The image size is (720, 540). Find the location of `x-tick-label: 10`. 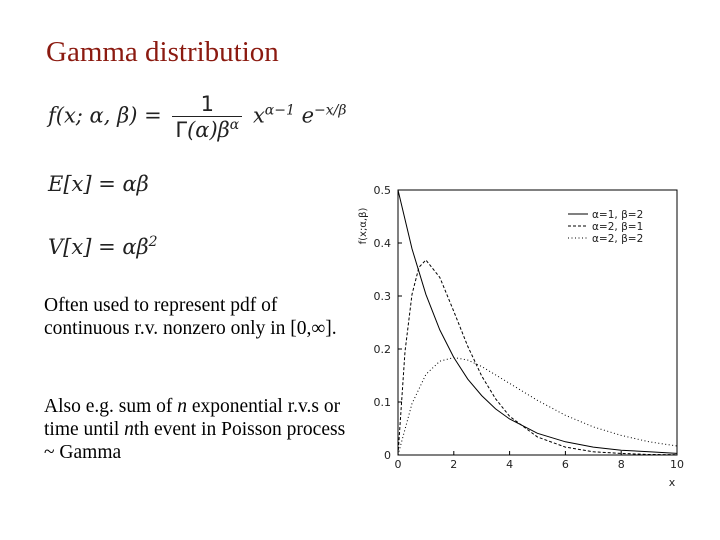

x-tick-label: 10 is located at coordinates (677, 464).